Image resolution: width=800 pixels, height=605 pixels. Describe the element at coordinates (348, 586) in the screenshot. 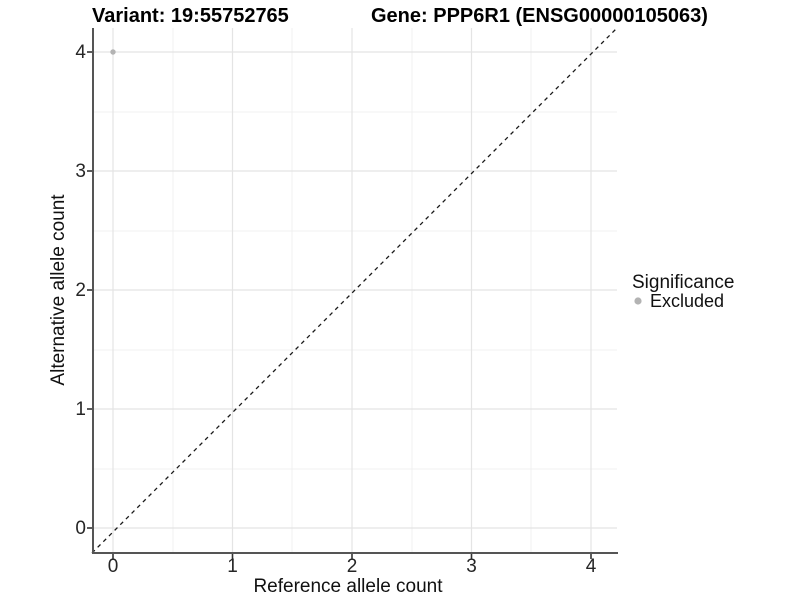

I see `x-axis-title: Reference allele count` at that location.